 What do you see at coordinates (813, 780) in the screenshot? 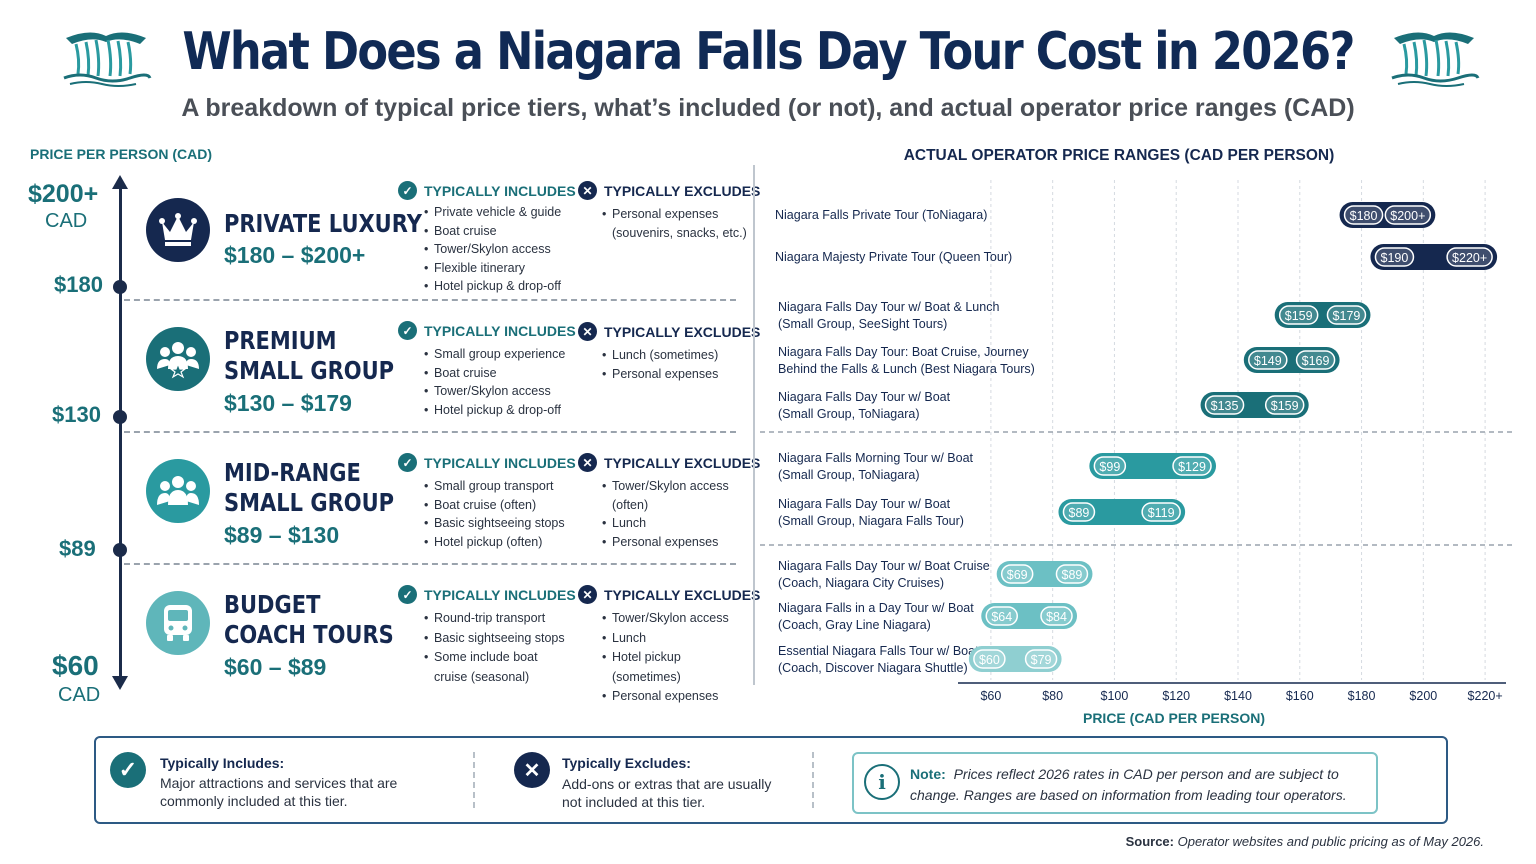
I see `legend-divider` at bounding box center [813, 780].